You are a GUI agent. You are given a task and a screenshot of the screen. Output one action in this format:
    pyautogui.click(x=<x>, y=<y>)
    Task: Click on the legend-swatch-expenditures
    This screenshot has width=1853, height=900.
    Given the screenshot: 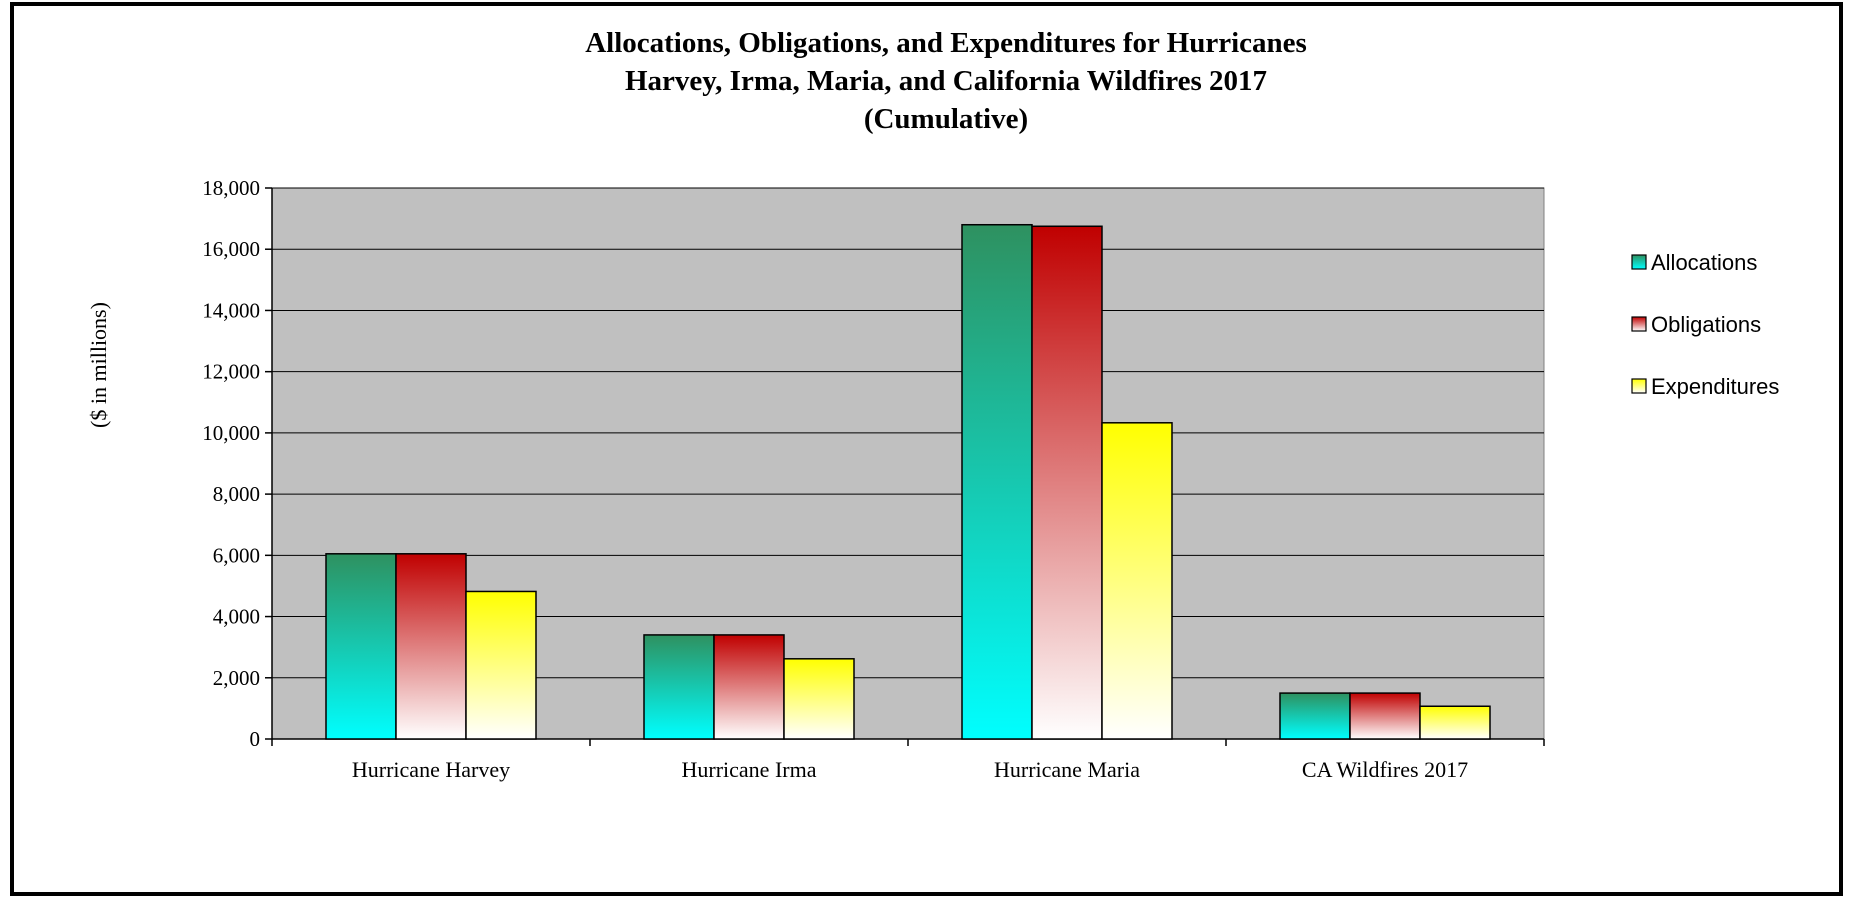 What is the action you would take?
    pyautogui.click(x=1639, y=386)
    